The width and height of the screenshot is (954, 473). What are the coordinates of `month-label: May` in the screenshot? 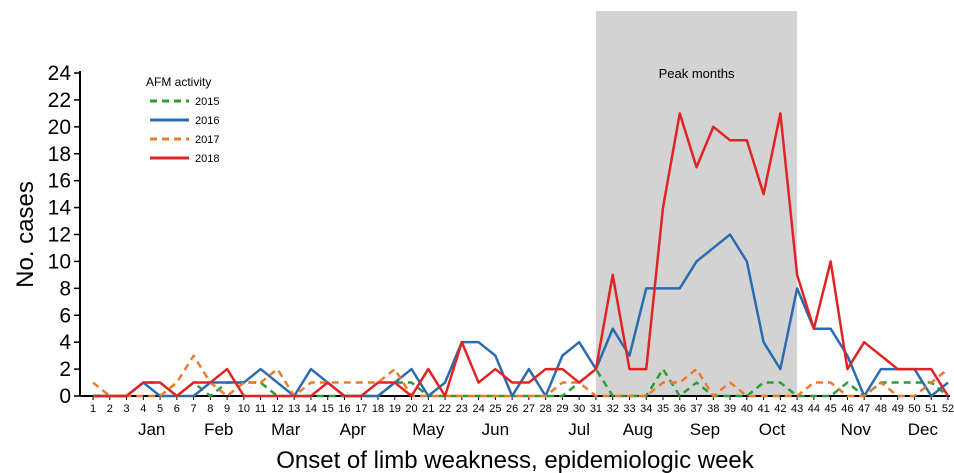 It's located at (428, 429).